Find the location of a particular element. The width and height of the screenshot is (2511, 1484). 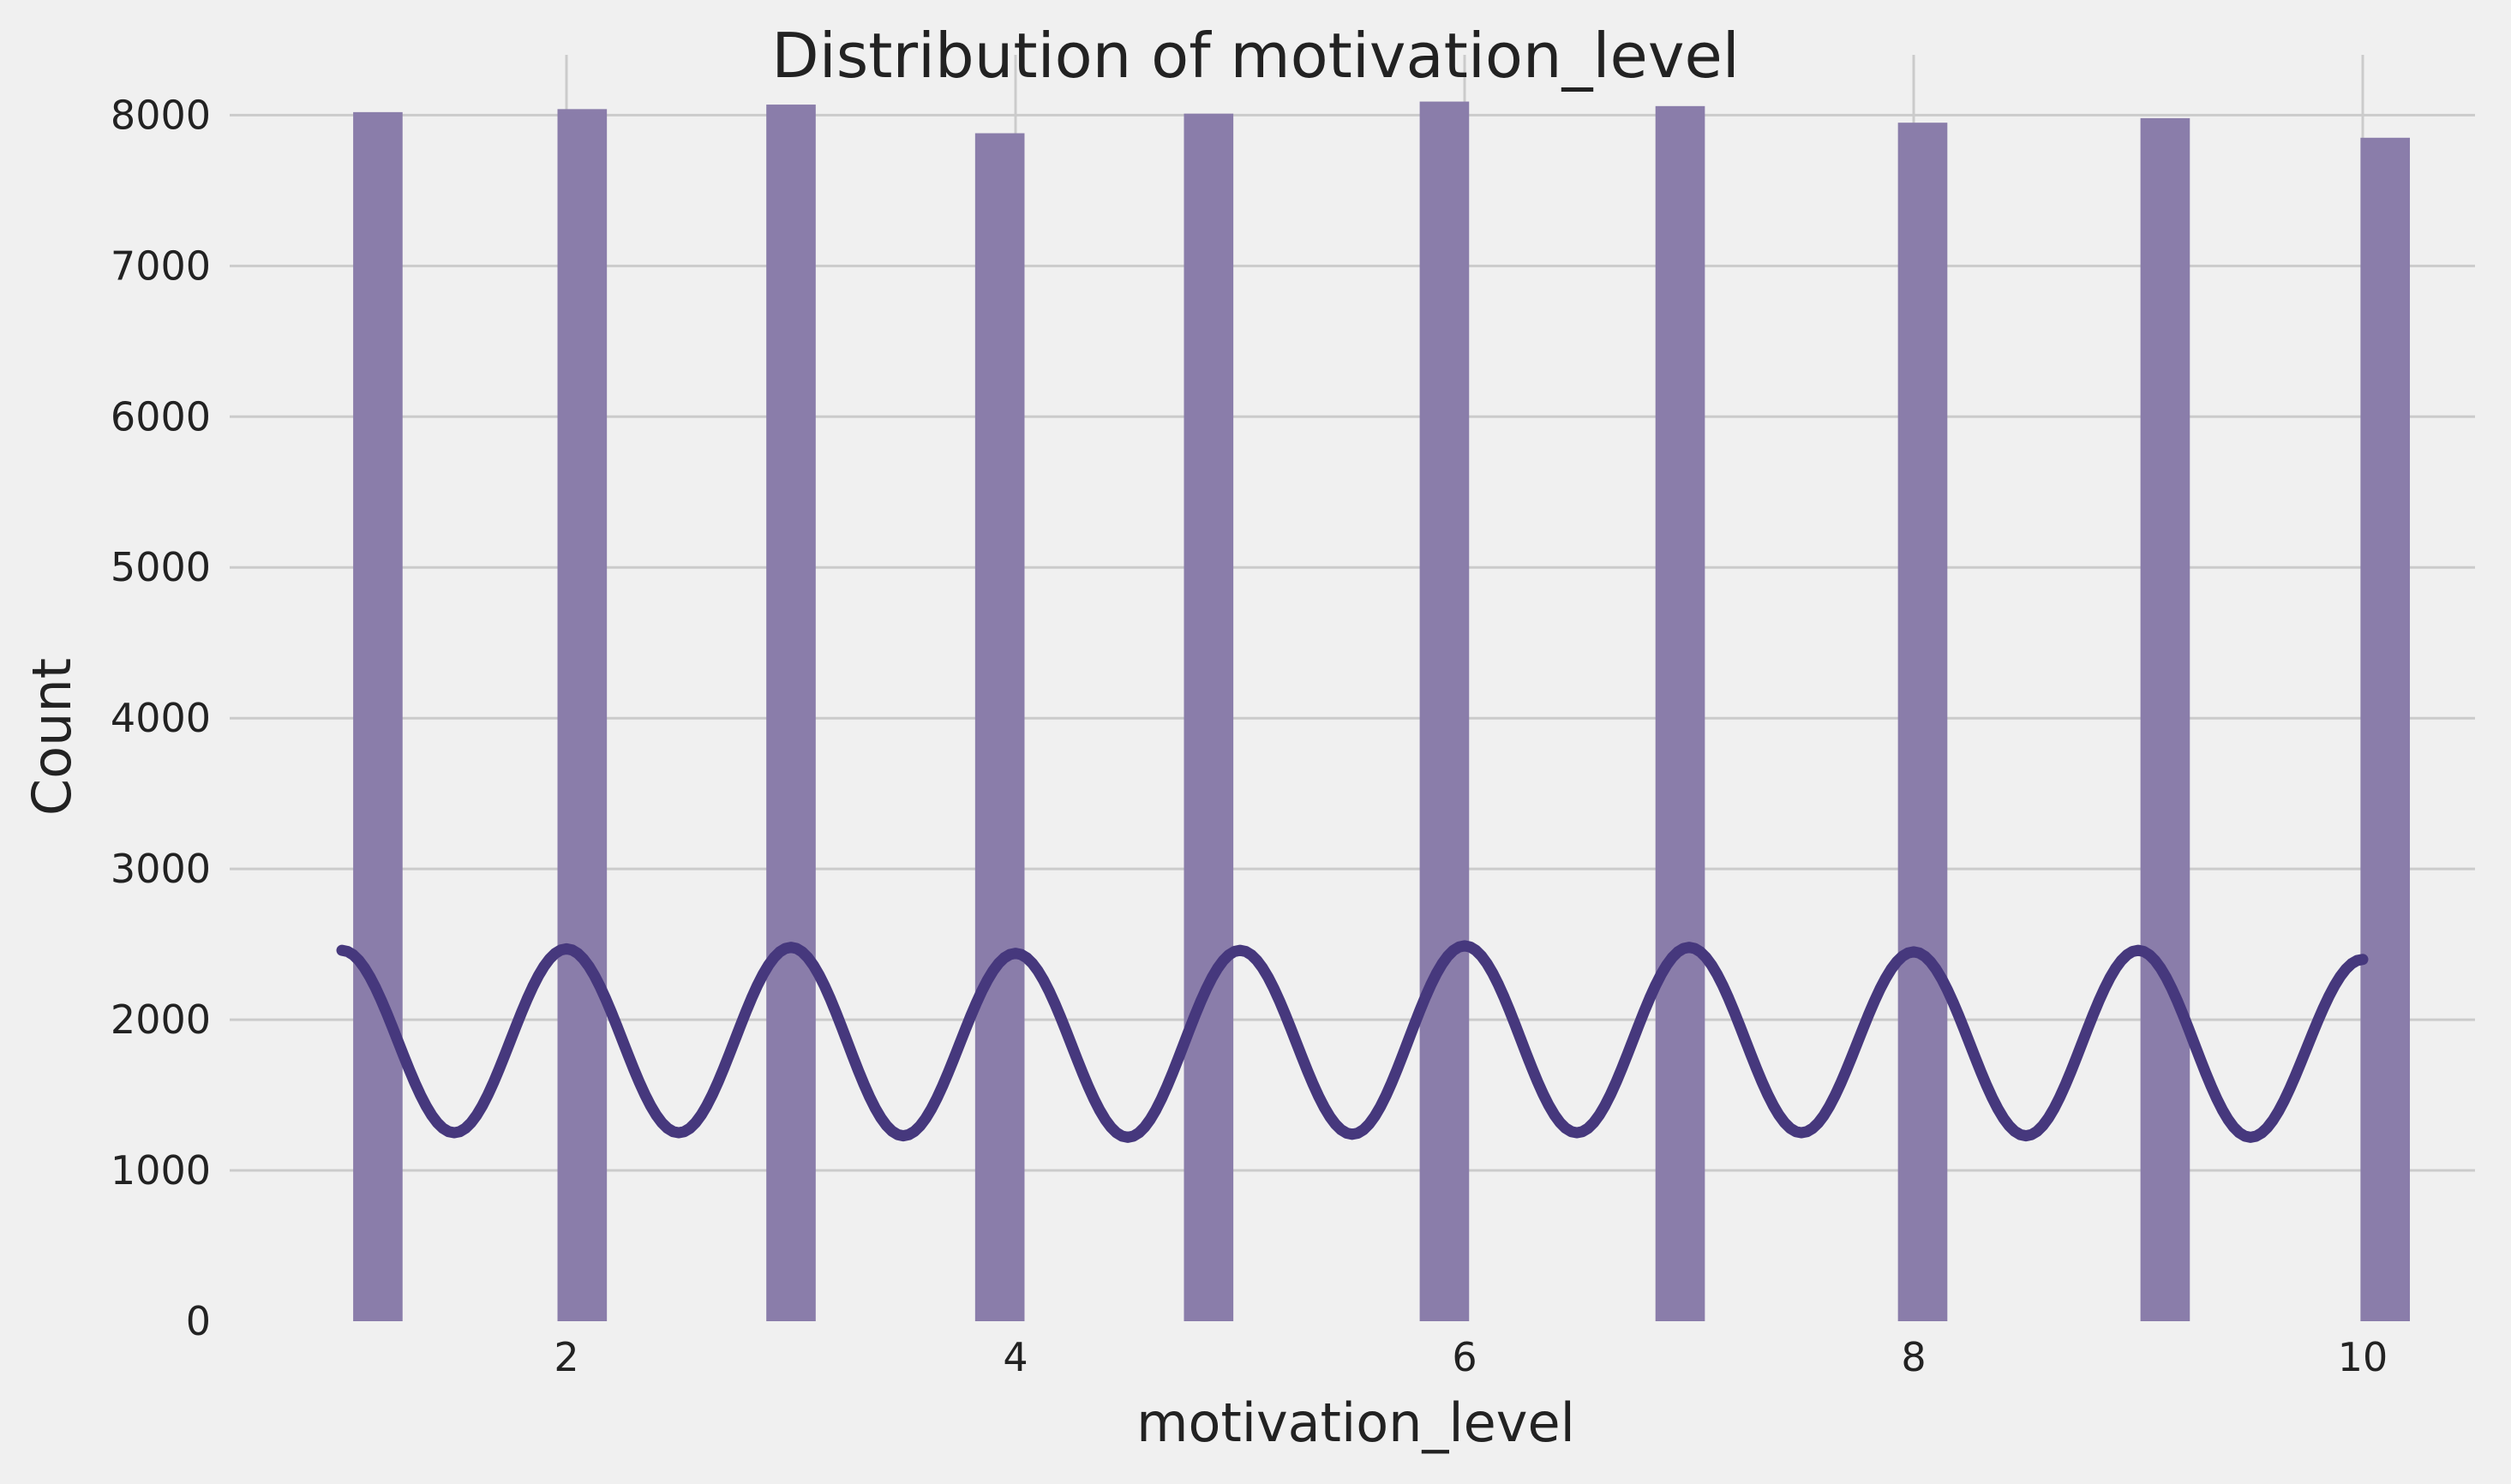

x-axis-label: motivation_level is located at coordinates (1355, 1423).